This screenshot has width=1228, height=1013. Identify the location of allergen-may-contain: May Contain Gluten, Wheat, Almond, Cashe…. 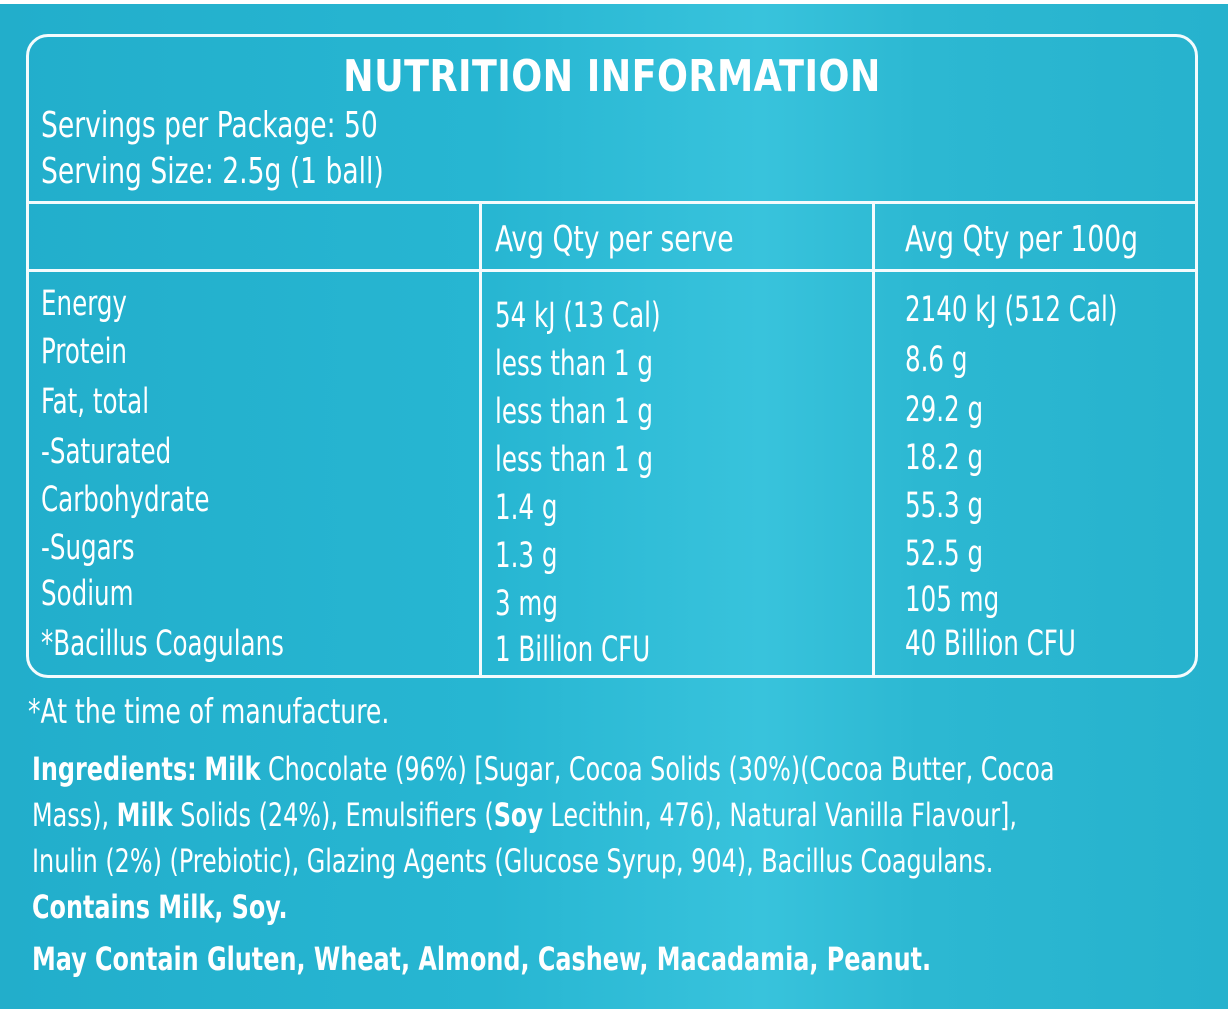
(482, 959).